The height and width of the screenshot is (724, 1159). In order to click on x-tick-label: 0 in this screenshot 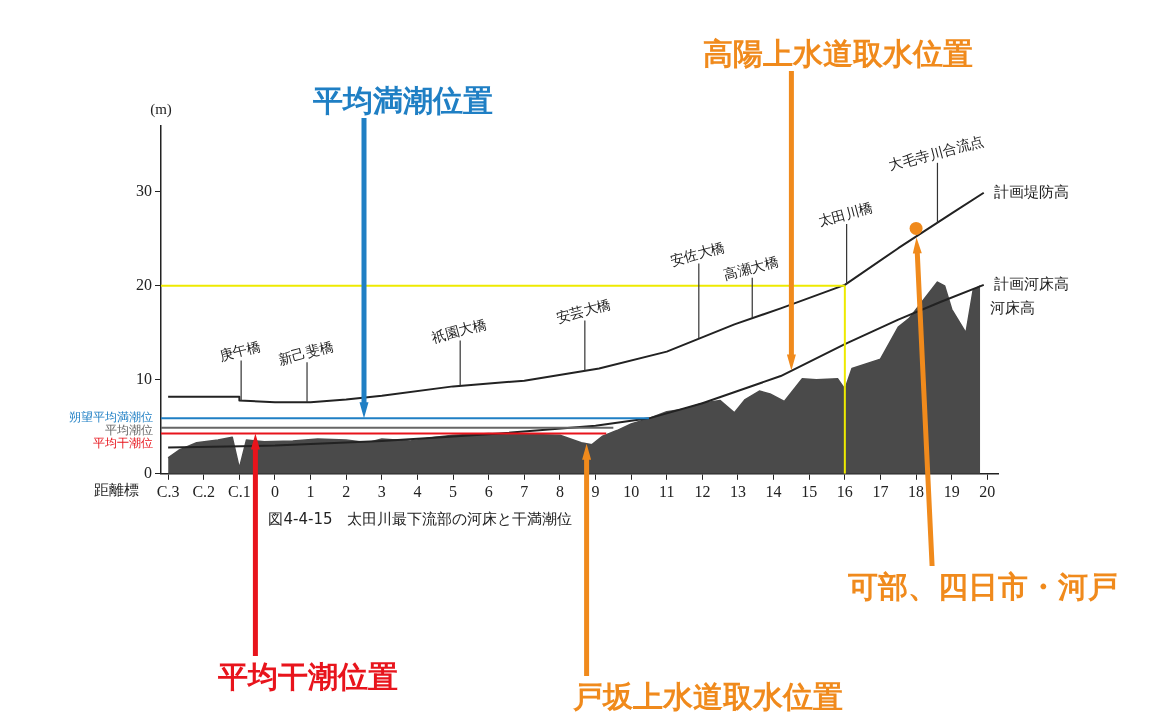, I will do `click(274, 491)`.